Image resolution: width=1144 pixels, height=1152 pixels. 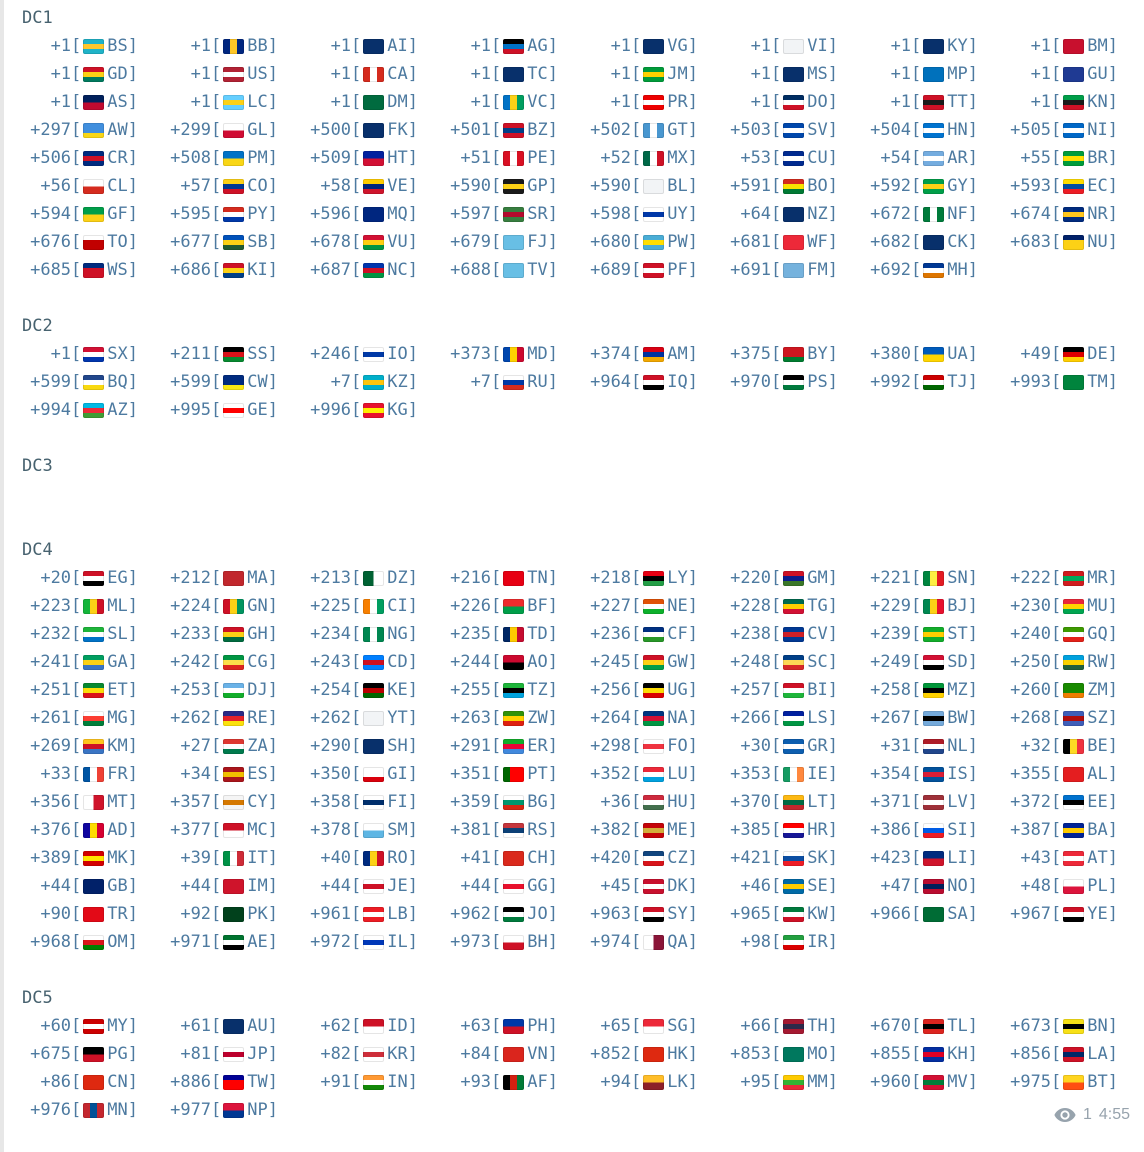 I want to click on dial-code: +90[, so click(x=61, y=914).